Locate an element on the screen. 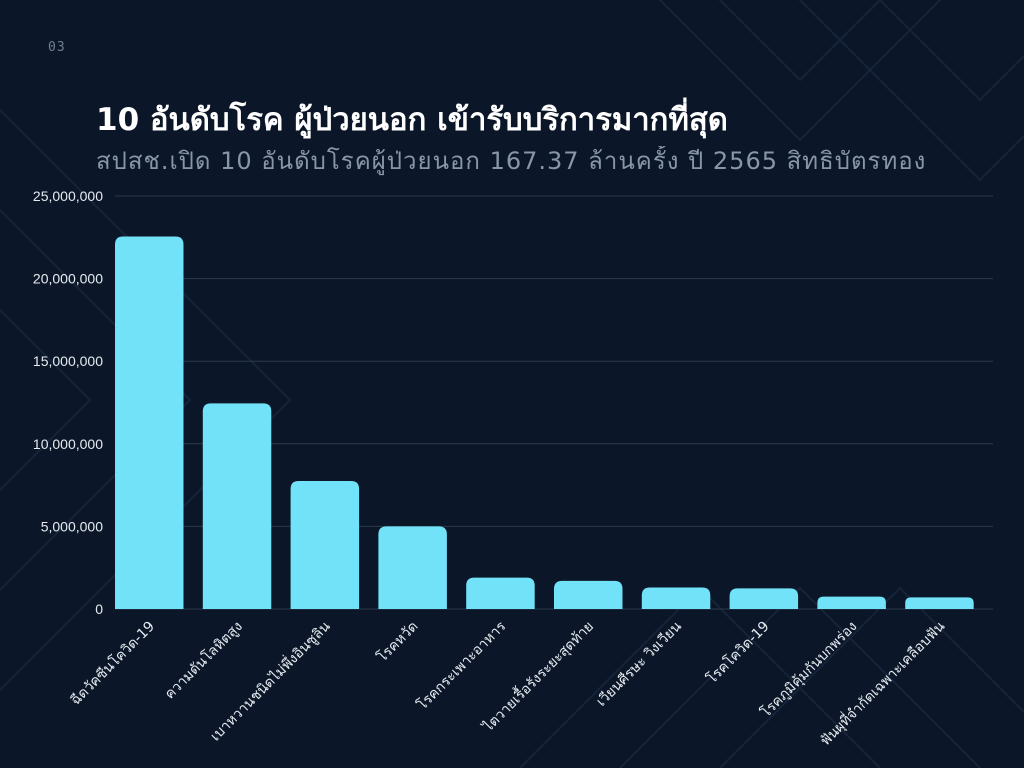 The width and height of the screenshot is (1024, 768). y-tick-label: 15,000,000 is located at coordinates (68, 361).